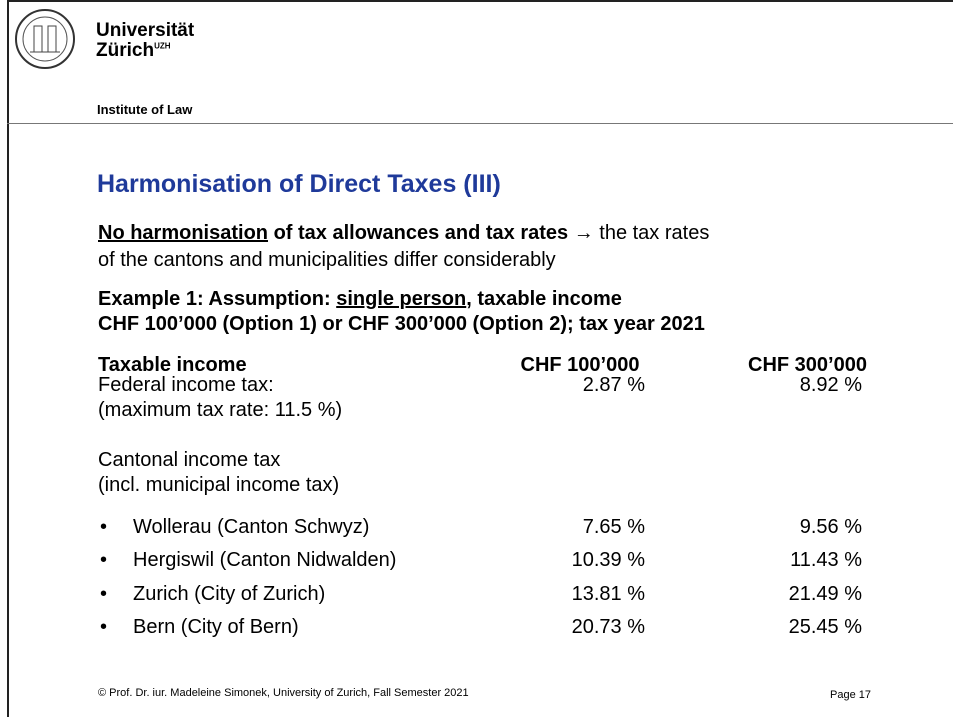 The image size is (953, 717). What do you see at coordinates (480, 1) in the screenshot?
I see `top-border` at bounding box center [480, 1].